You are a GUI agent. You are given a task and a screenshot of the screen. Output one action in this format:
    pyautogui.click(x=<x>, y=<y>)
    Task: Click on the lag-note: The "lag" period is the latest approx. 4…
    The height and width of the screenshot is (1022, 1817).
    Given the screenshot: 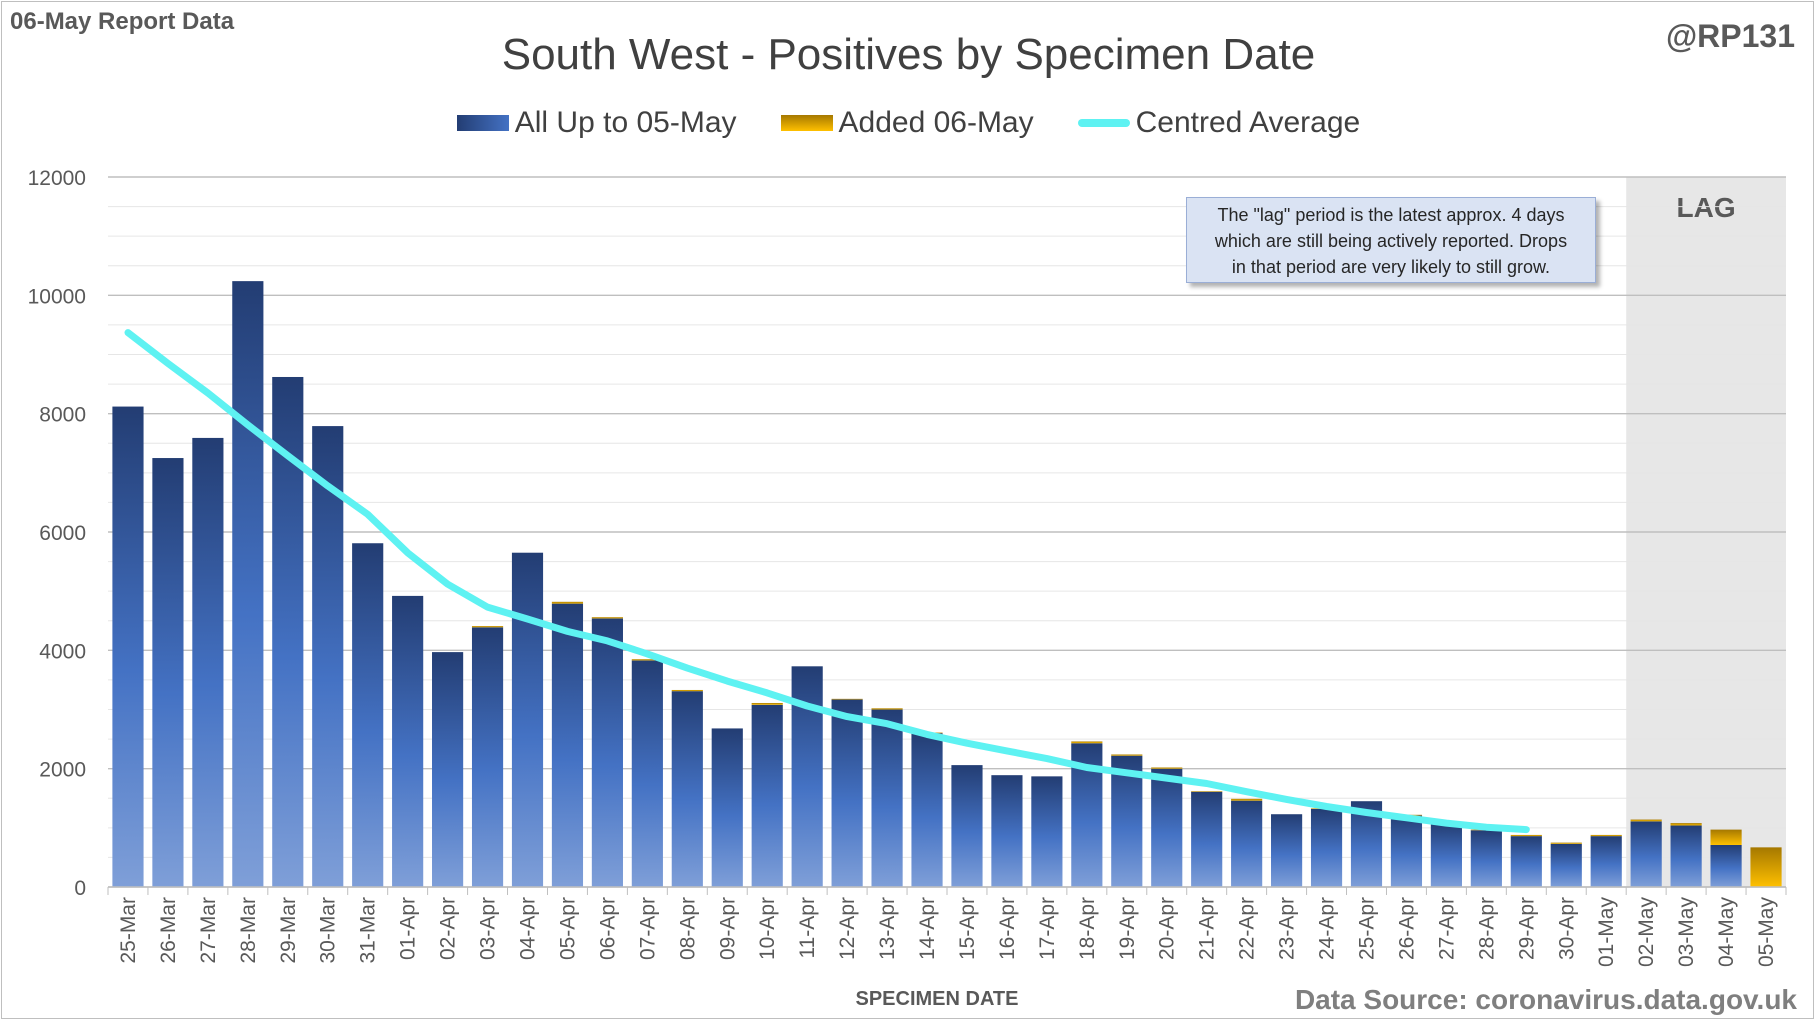 What is the action you would take?
    pyautogui.click(x=1391, y=240)
    